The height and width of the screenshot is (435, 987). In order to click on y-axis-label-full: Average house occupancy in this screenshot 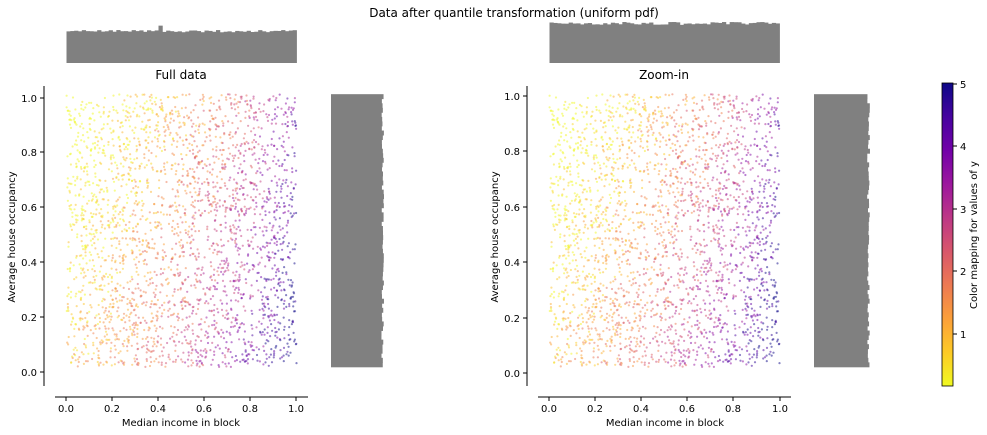, I will do `click(12, 236)`.